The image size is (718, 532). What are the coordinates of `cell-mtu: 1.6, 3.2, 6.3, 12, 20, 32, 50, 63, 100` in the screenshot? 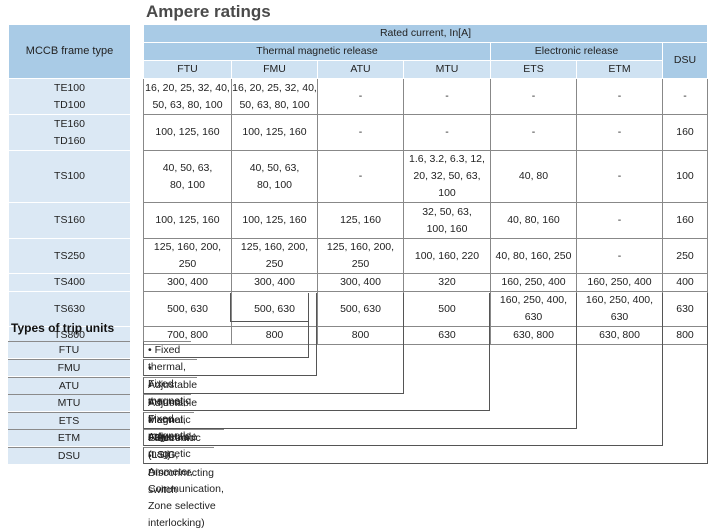 It's located at (447, 176).